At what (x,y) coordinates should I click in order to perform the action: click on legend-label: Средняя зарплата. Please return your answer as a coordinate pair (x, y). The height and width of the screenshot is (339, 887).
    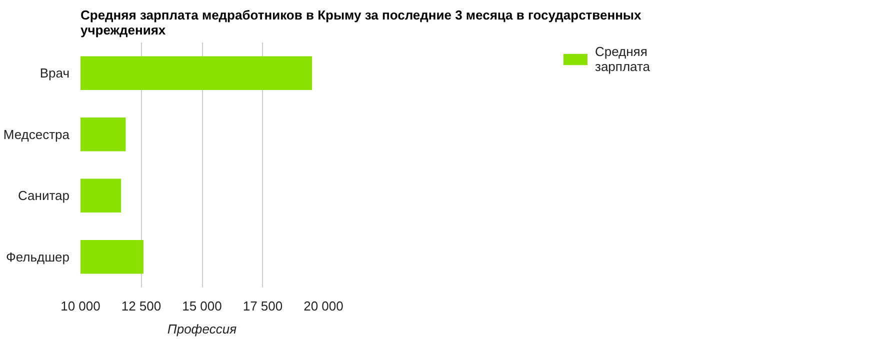
    Looking at the image, I should click on (622, 59).